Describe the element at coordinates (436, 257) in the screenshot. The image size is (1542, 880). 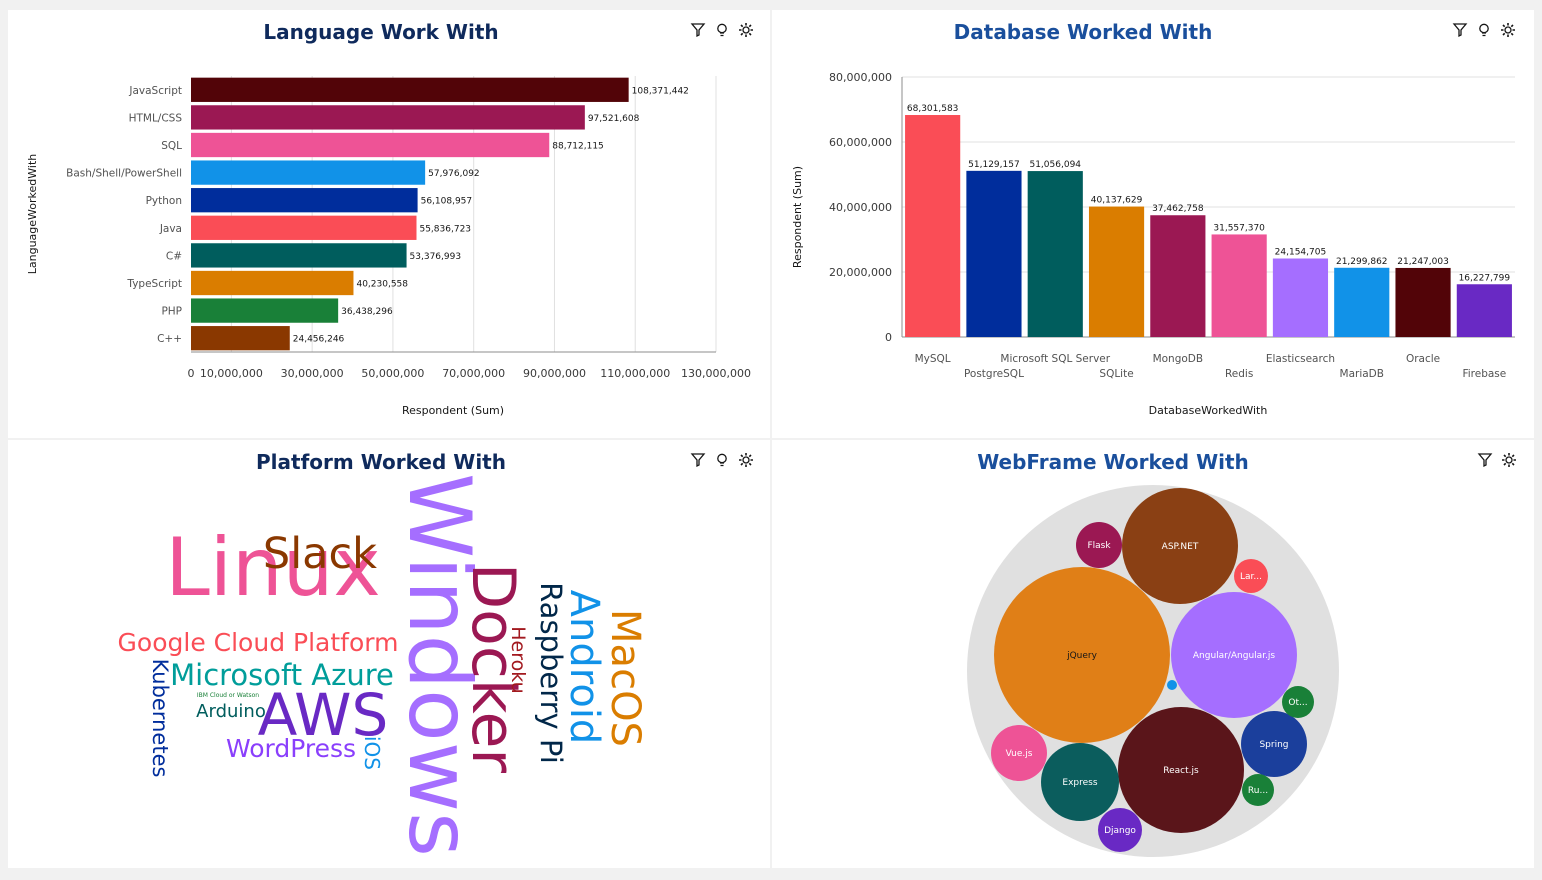
I see `data-label: 53,376,993` at that location.